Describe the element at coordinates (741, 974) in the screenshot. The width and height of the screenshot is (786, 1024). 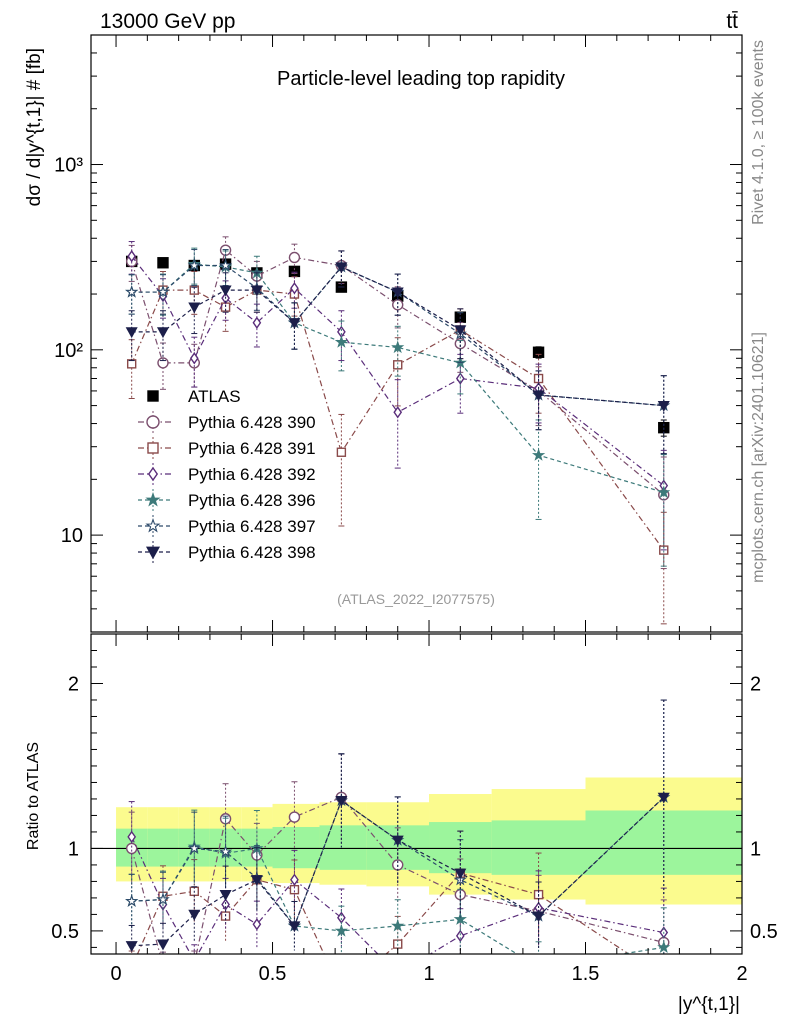
I see `x-tick-label: 2` at that location.